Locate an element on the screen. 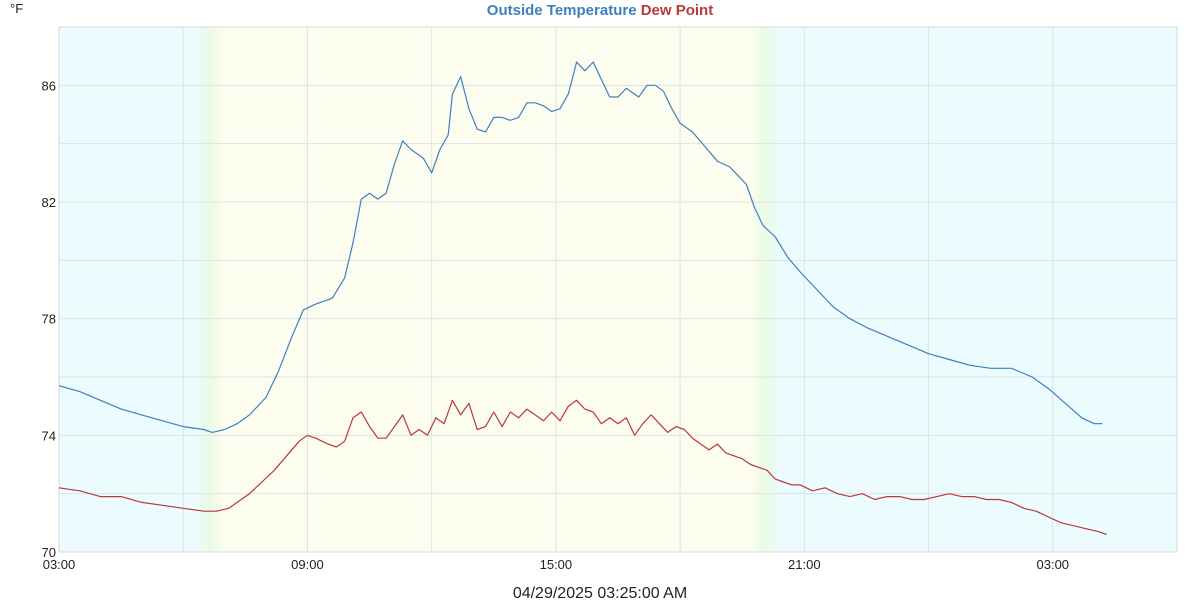 Image resolution: width=1200 pixels, height=600 pixels. y-tick-label: 86 is located at coordinates (49, 85).